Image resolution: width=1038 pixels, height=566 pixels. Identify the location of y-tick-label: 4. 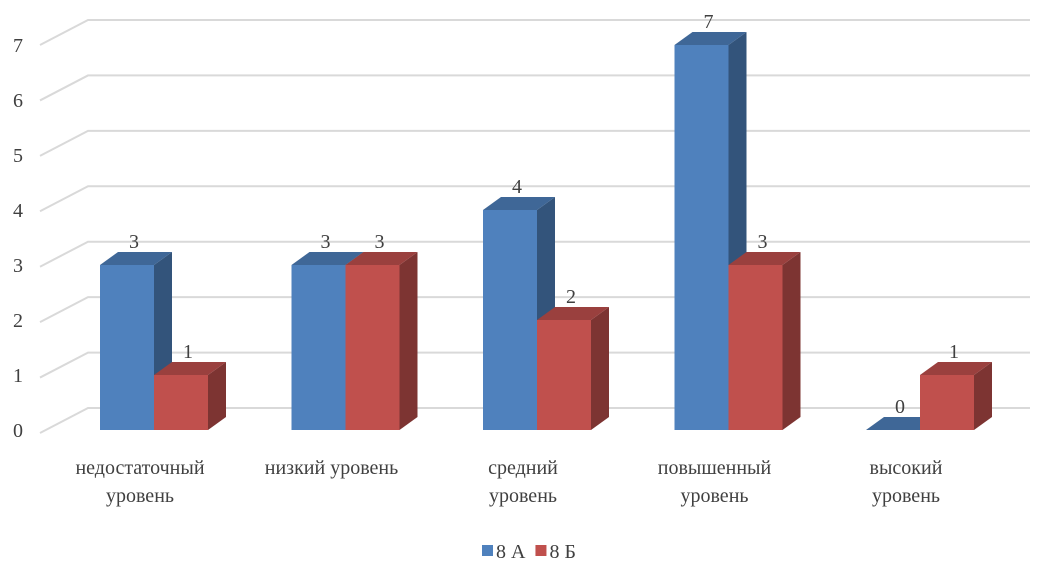
(18, 211).